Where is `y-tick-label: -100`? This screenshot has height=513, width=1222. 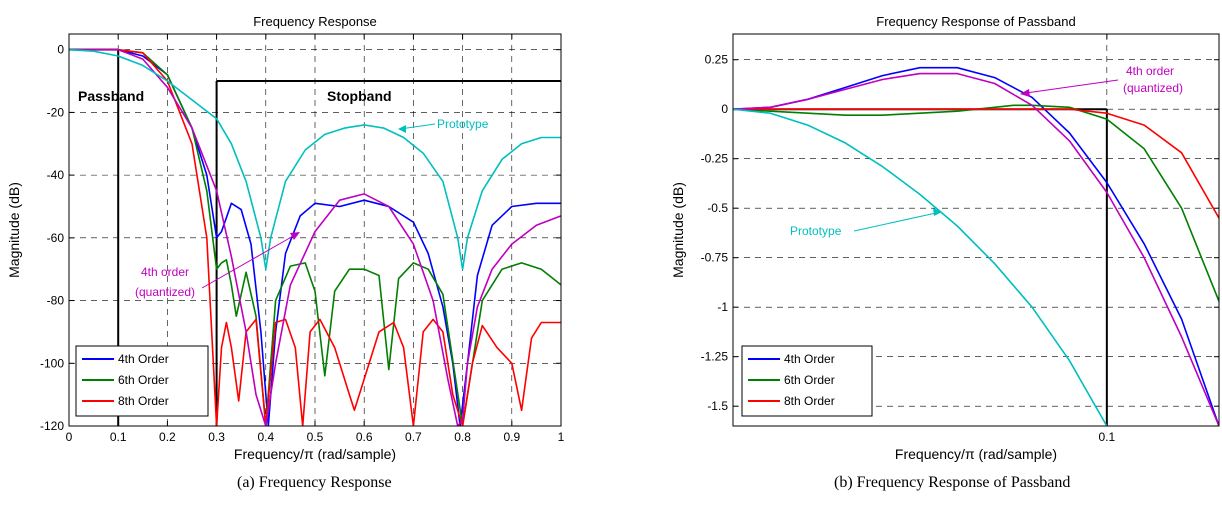
y-tick-label: -100 is located at coordinates (52, 363).